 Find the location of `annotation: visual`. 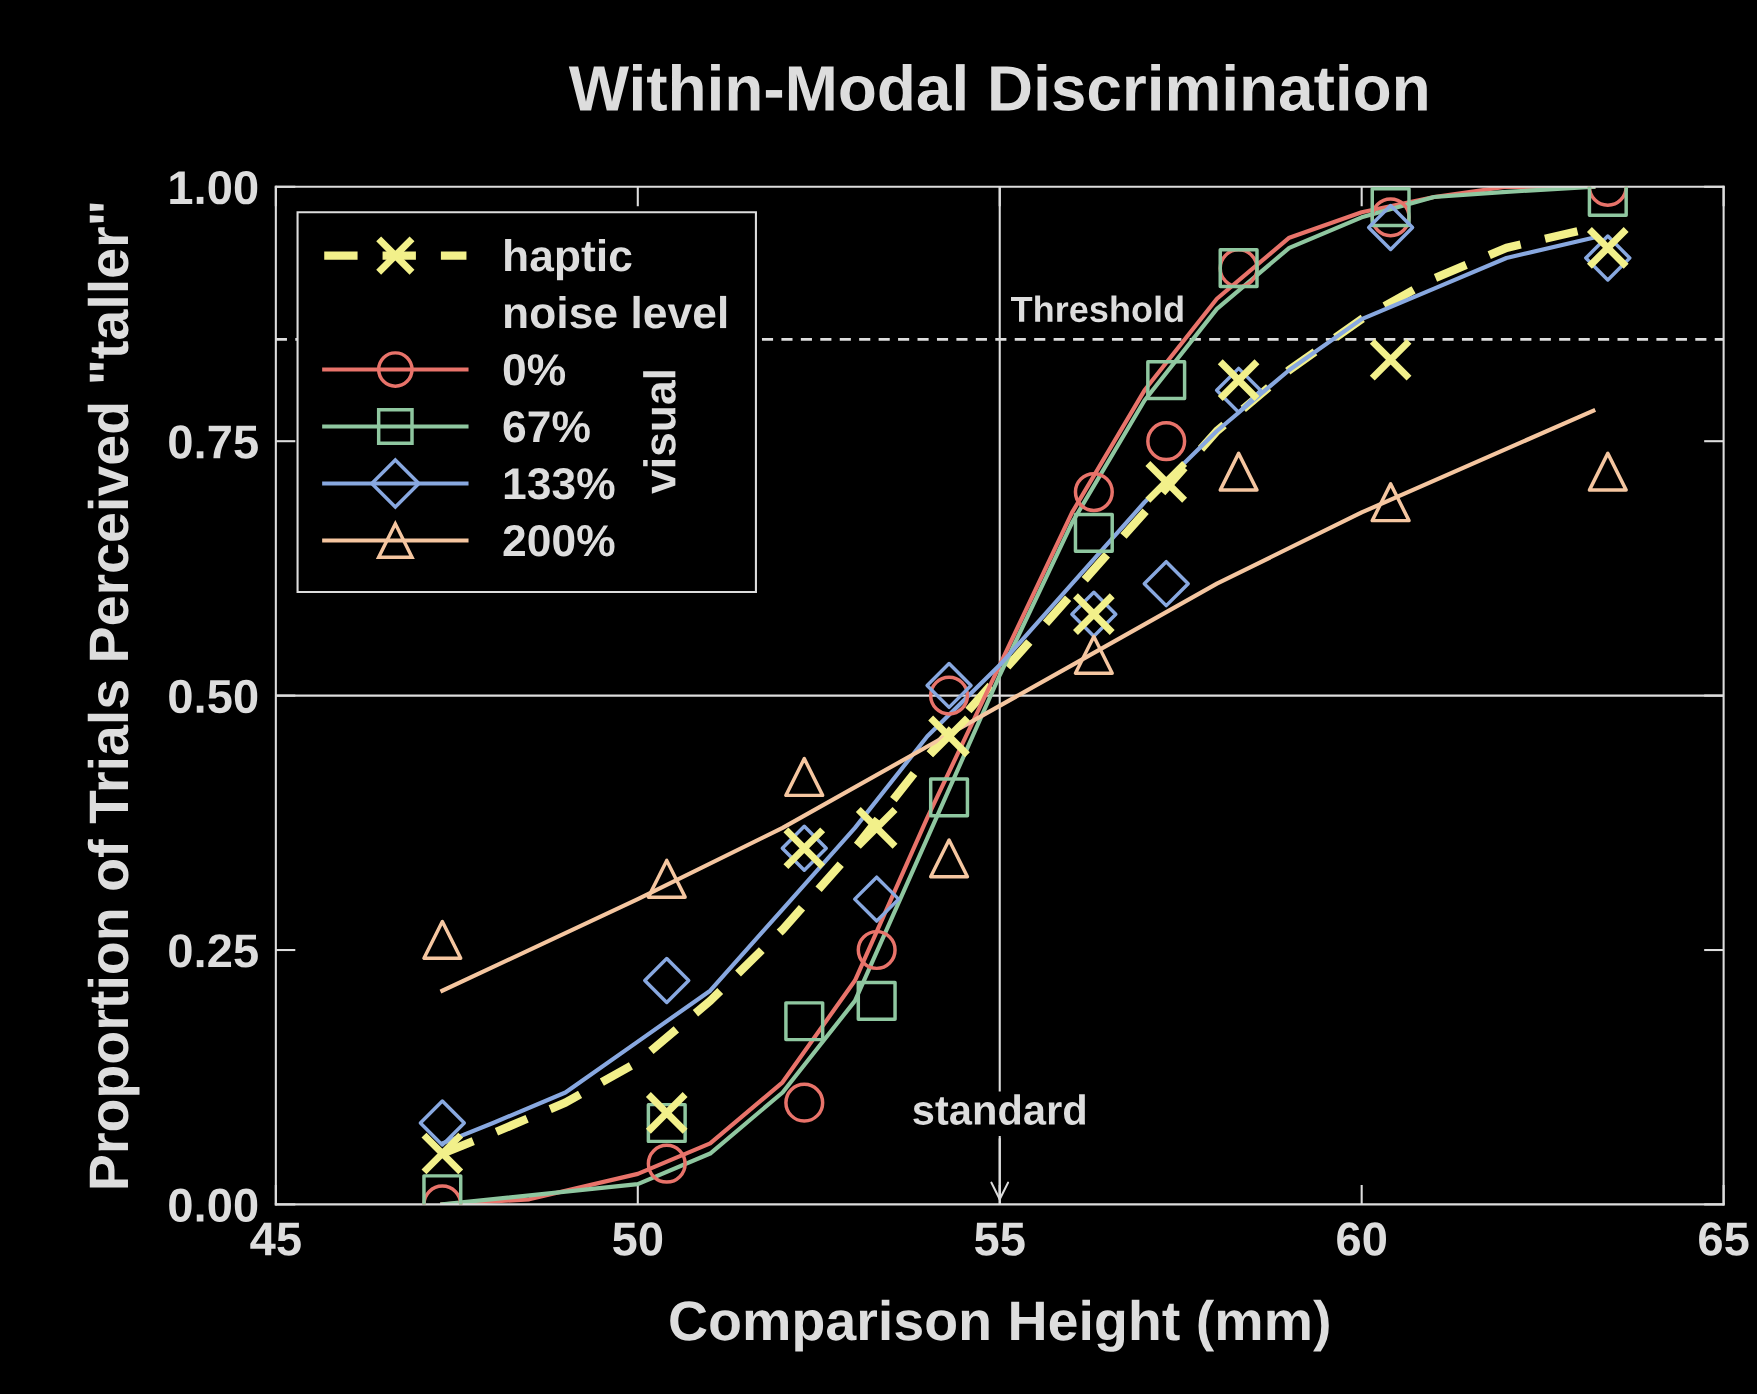

annotation: visual is located at coordinates (659, 432).